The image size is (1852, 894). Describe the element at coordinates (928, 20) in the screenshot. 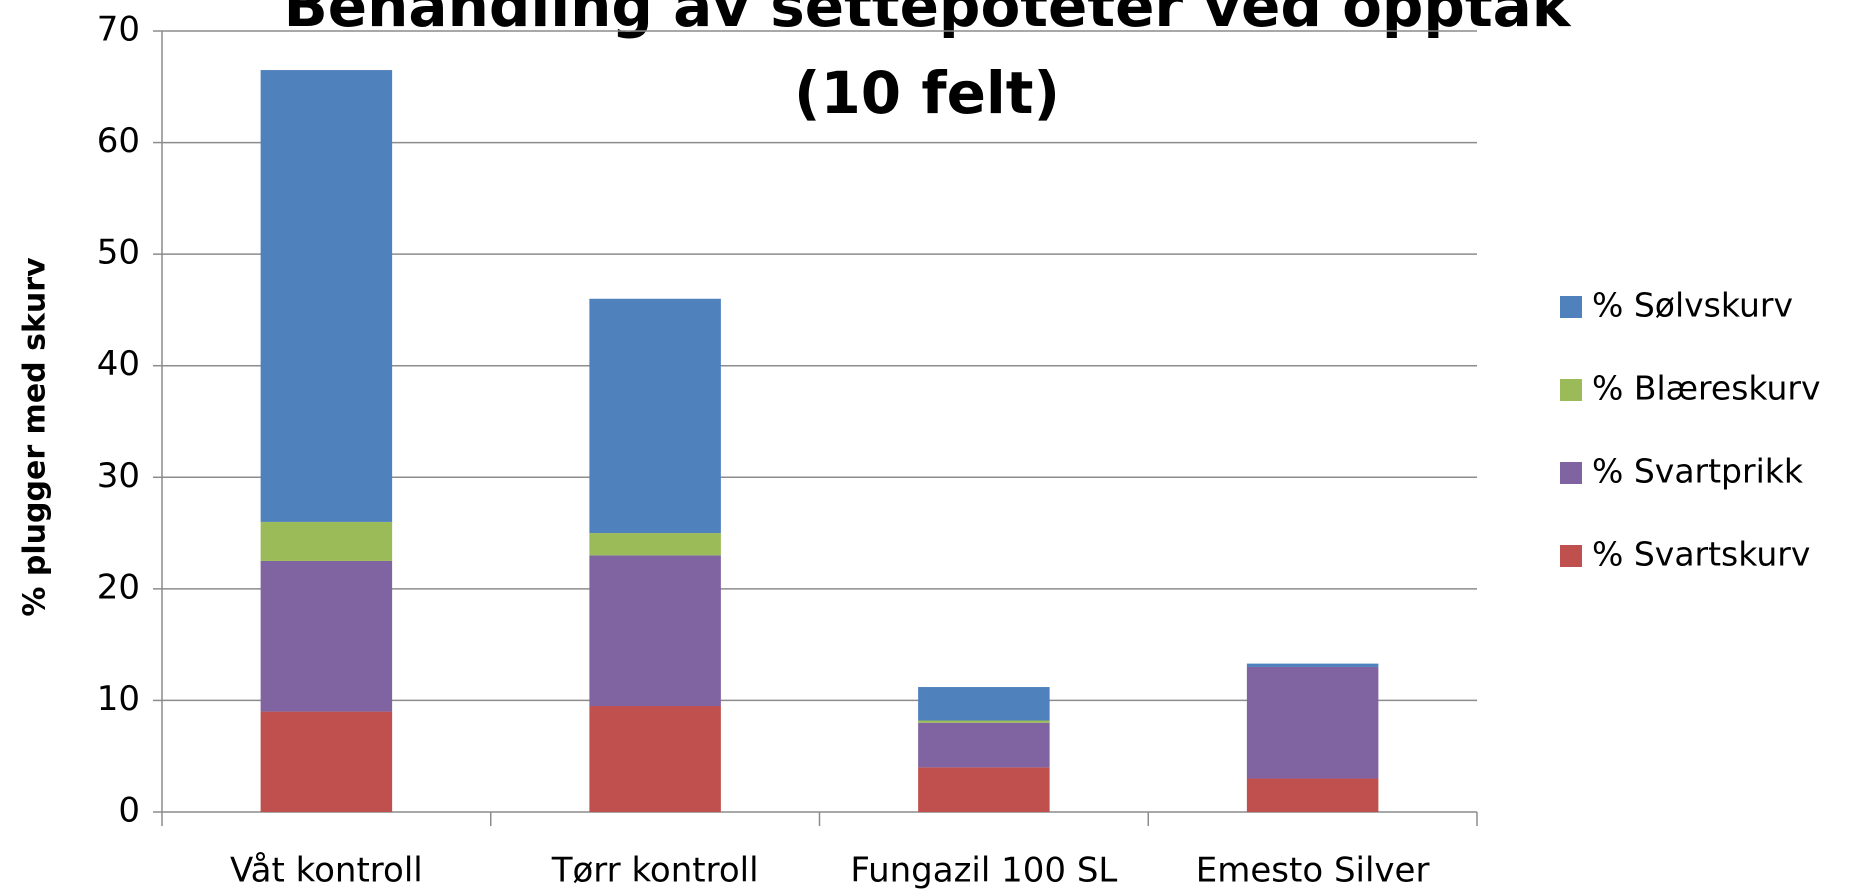

I see `chart-title: Behandling av settepoteter ved opptak` at that location.